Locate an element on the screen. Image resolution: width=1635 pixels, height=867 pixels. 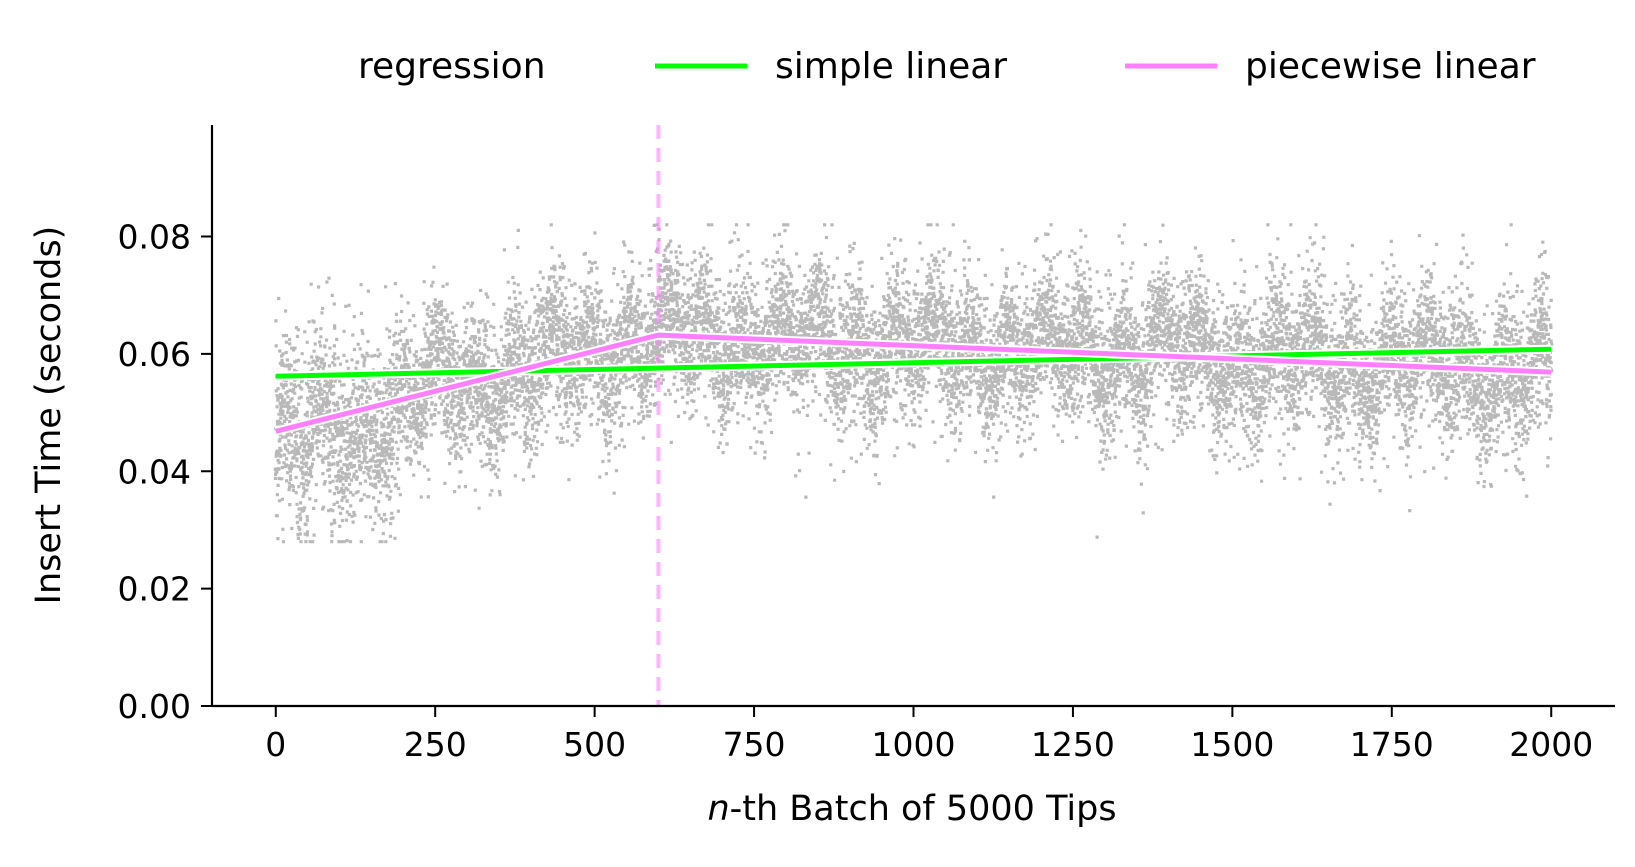
x-tick-label: 750 is located at coordinates (754, 744).